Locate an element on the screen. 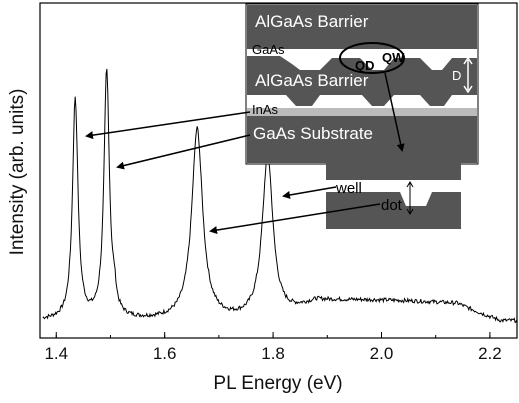 This screenshot has width=519, height=403. x-tick-label: 1.8 is located at coordinates (273, 353).